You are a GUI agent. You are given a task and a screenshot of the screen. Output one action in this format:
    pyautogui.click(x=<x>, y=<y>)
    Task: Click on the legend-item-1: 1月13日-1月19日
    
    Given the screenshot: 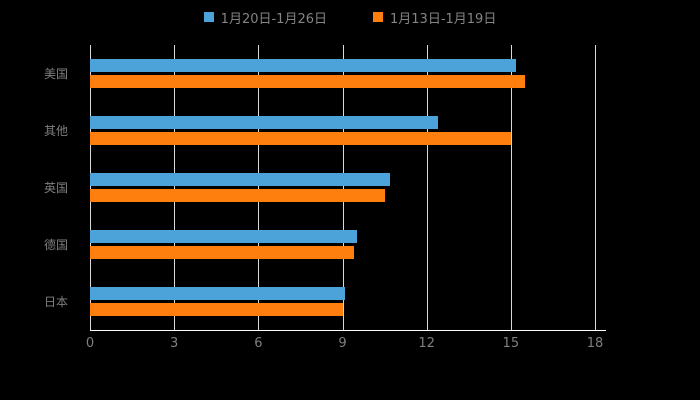 What is the action you would take?
    pyautogui.click(x=434, y=17)
    